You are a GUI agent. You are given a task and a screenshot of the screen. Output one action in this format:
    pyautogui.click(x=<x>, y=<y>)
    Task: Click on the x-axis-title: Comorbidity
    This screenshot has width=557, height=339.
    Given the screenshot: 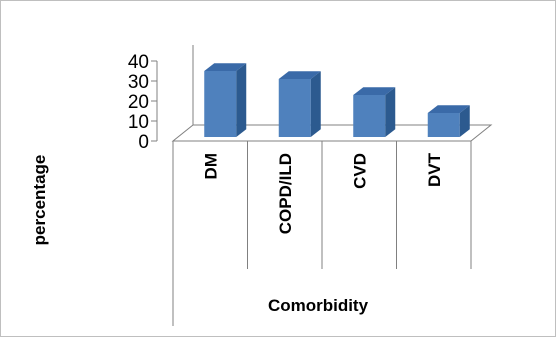 What is the action you would take?
    pyautogui.click(x=318, y=305)
    